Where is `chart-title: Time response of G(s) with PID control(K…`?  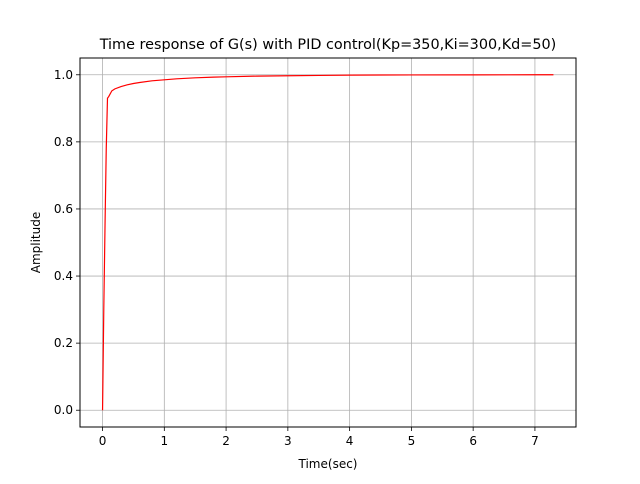
chart-title: Time response of G(s) with PID control(K… is located at coordinates (328, 45).